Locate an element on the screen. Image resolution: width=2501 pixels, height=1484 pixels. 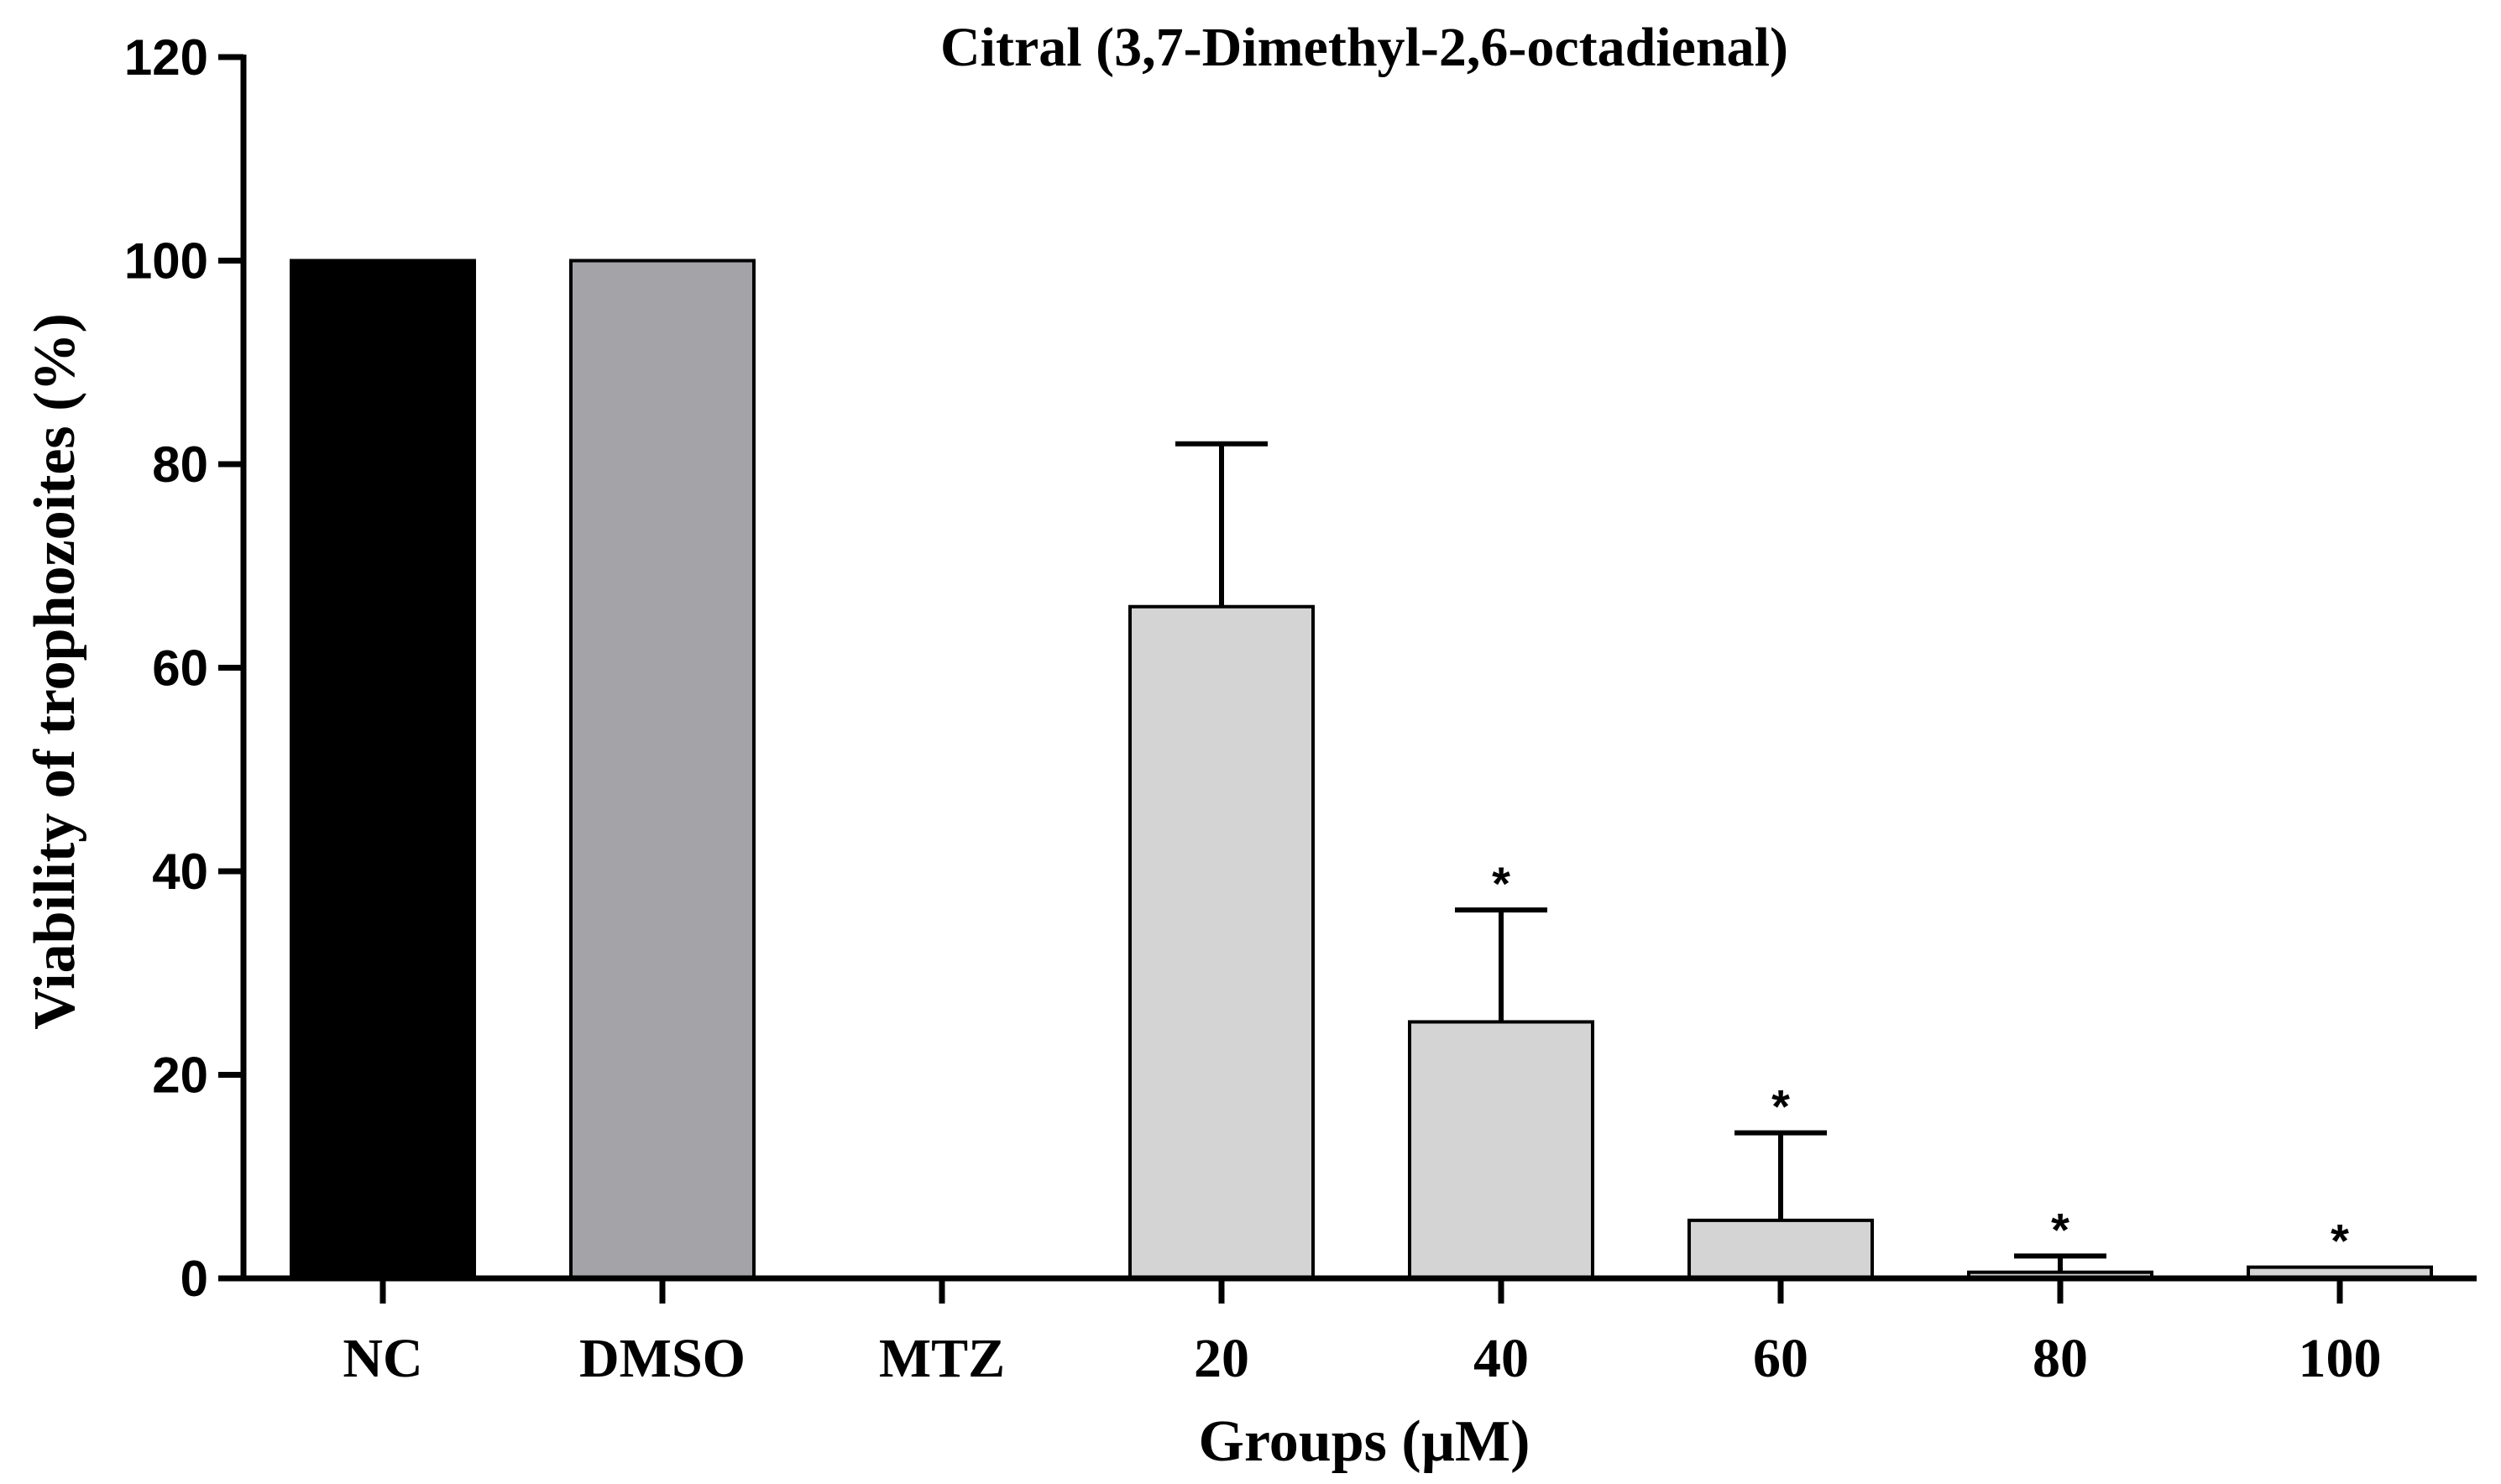
x-tick-label: 40 is located at coordinates (1501, 1358).